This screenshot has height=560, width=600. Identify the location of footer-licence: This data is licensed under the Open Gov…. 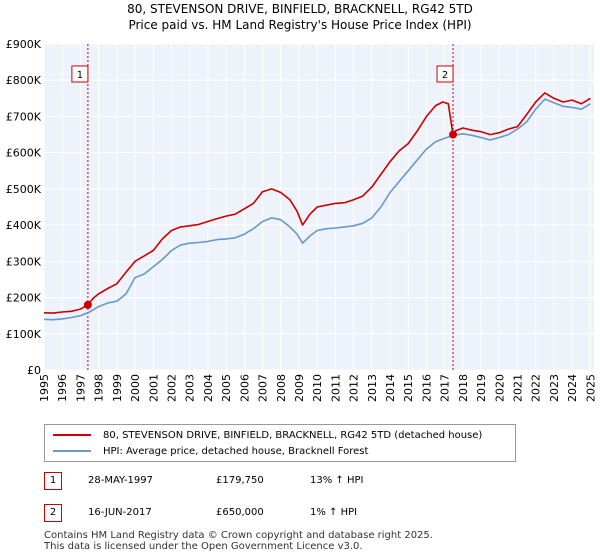
(203, 546).